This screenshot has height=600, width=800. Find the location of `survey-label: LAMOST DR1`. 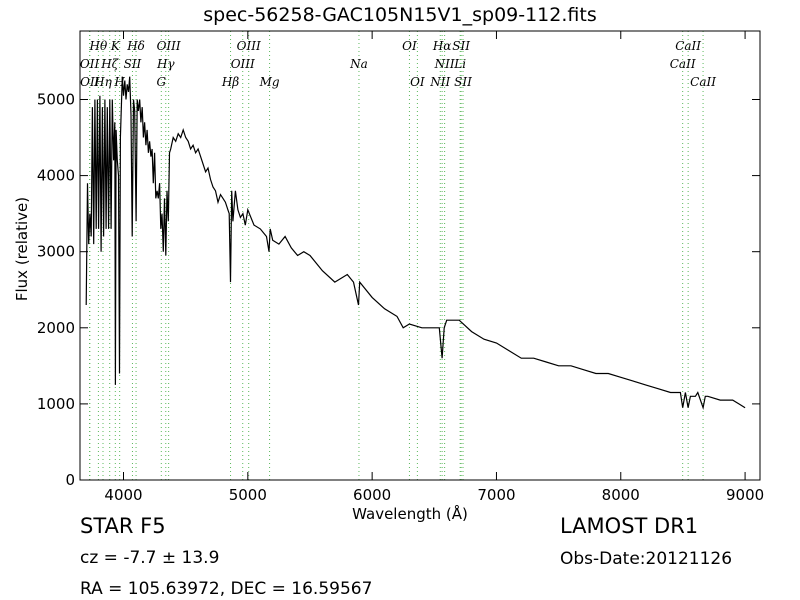

survey-label: LAMOST DR1 is located at coordinates (629, 526).